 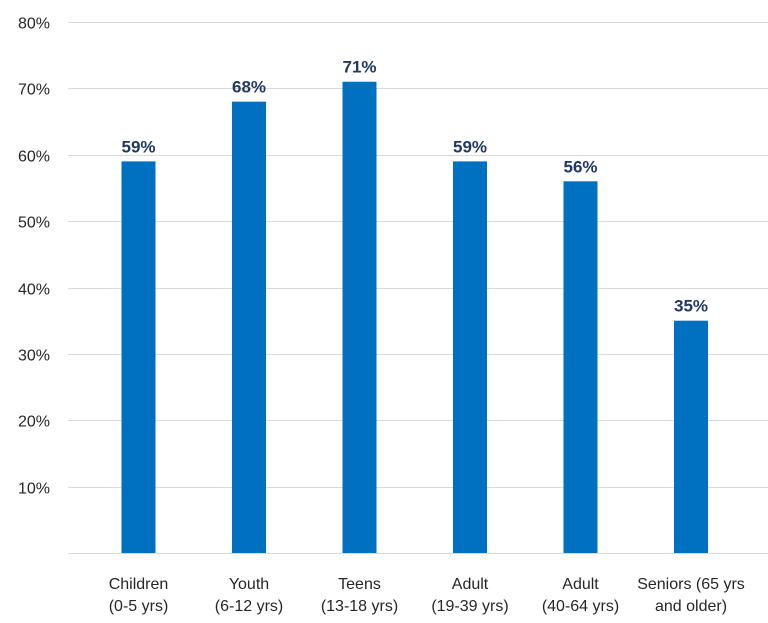 I want to click on y-axis-tick-labels: 10% 20% 30% 40% 50% 60% 70% 80%, so click(x=34, y=257).